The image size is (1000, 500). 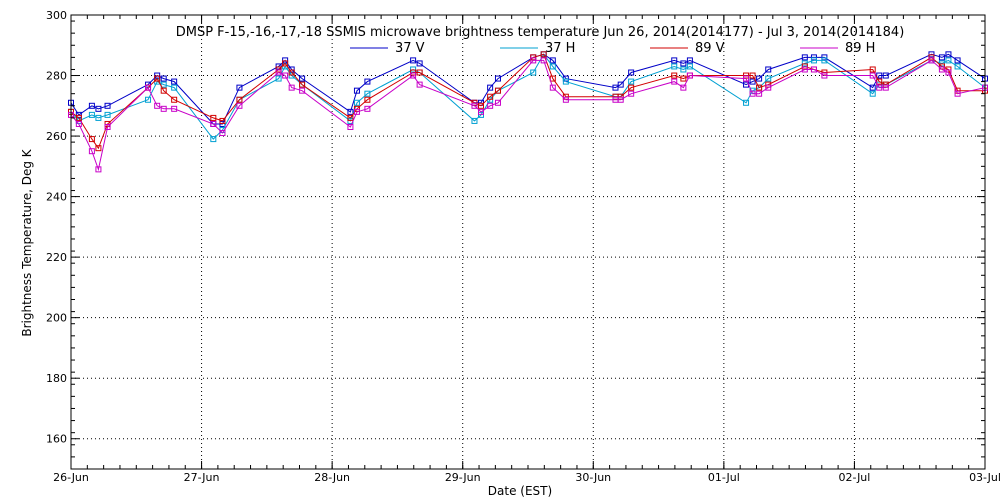 What do you see at coordinates (520, 491) in the screenshot?
I see `x-axis-label: Date (EST)` at bounding box center [520, 491].